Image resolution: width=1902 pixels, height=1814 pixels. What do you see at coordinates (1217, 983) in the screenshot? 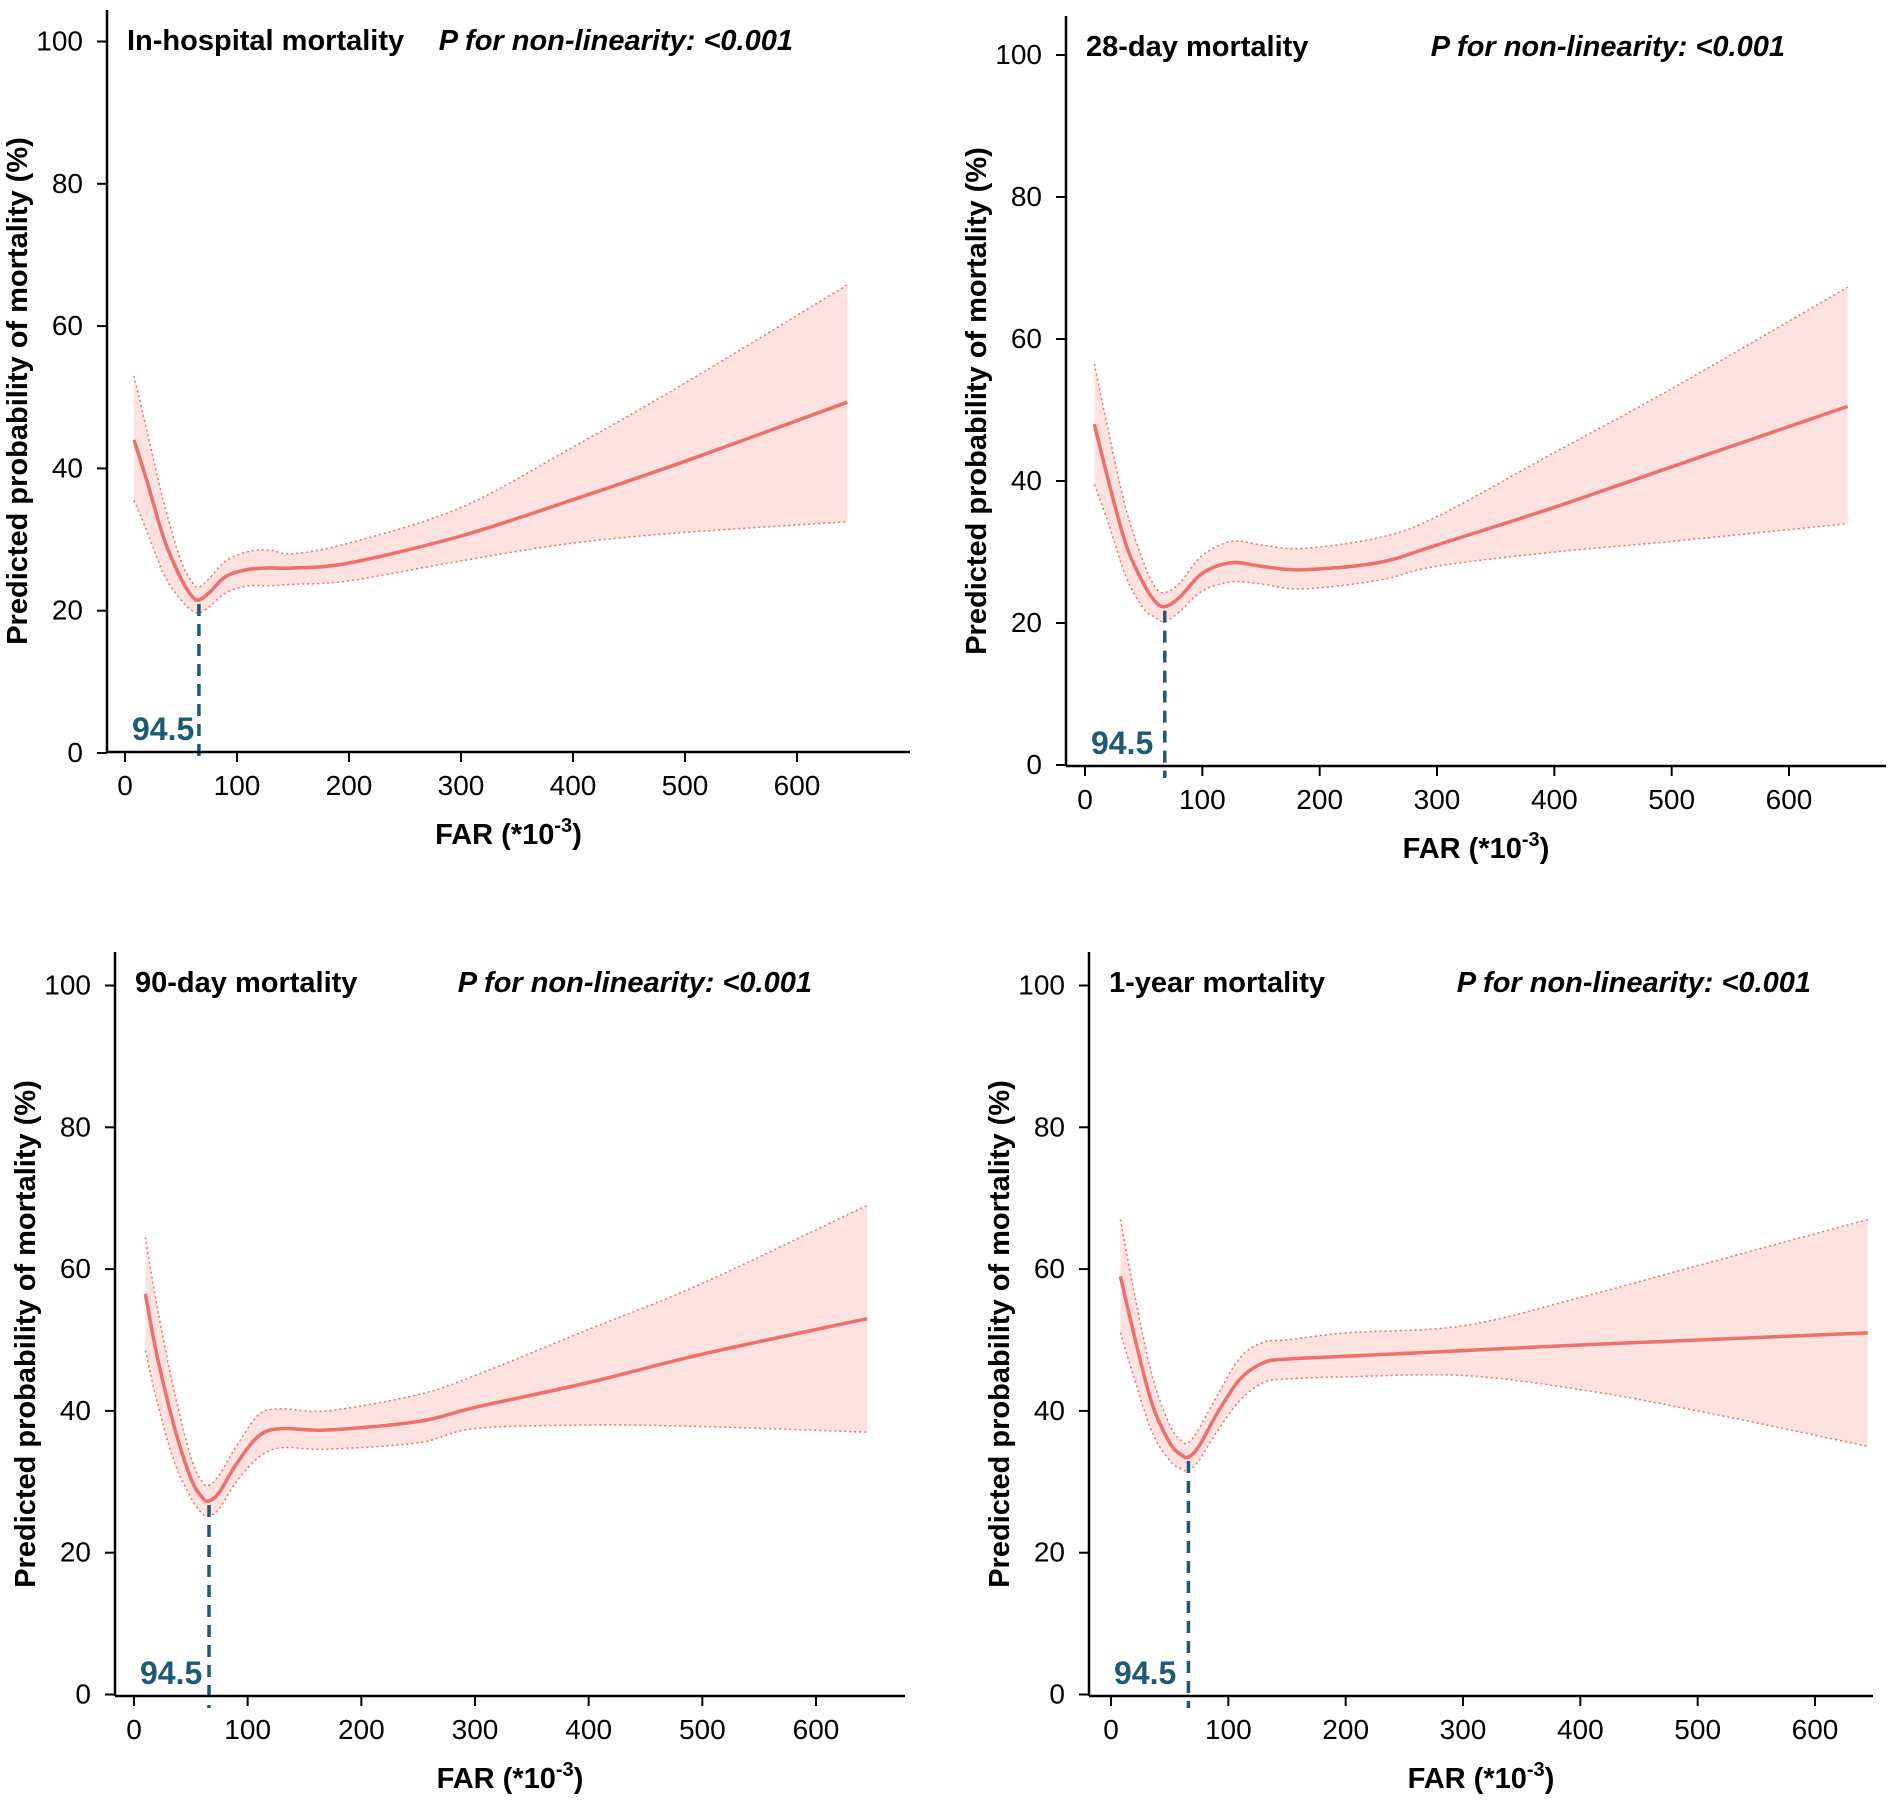
I see `panel-title: 1-year mortality` at bounding box center [1217, 983].